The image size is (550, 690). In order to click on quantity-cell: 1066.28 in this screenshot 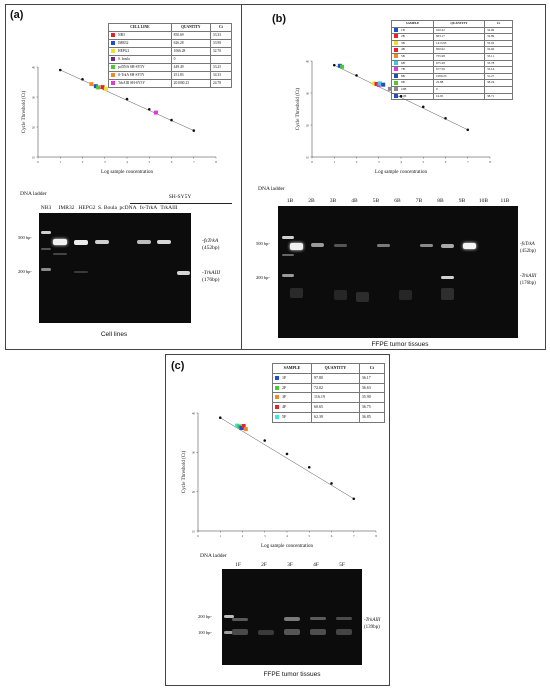, I will do `click(190, 51)`.